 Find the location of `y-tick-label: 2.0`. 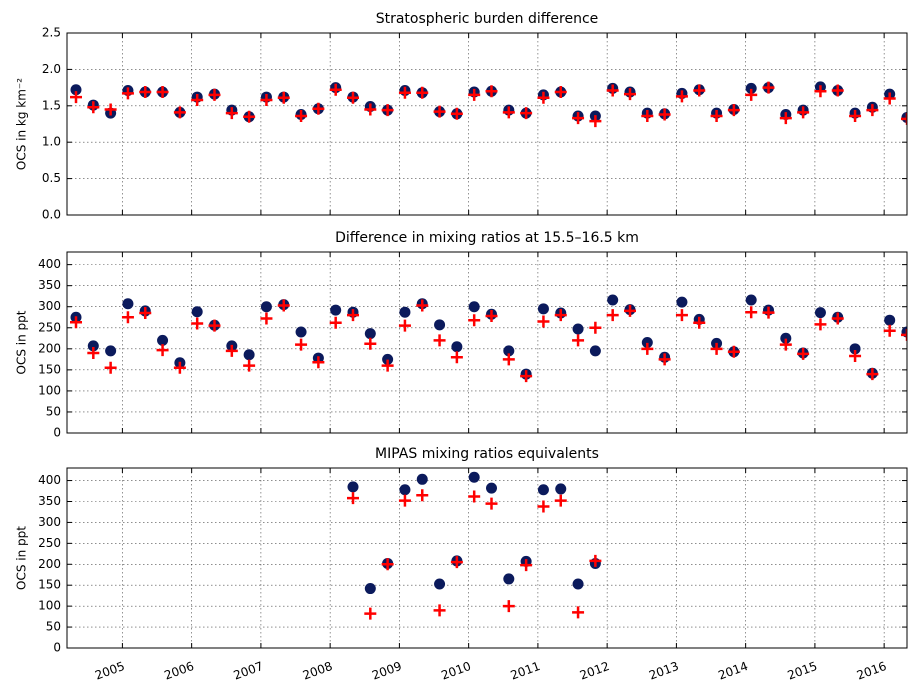

y-tick-label: 2.0 is located at coordinates (51, 69).